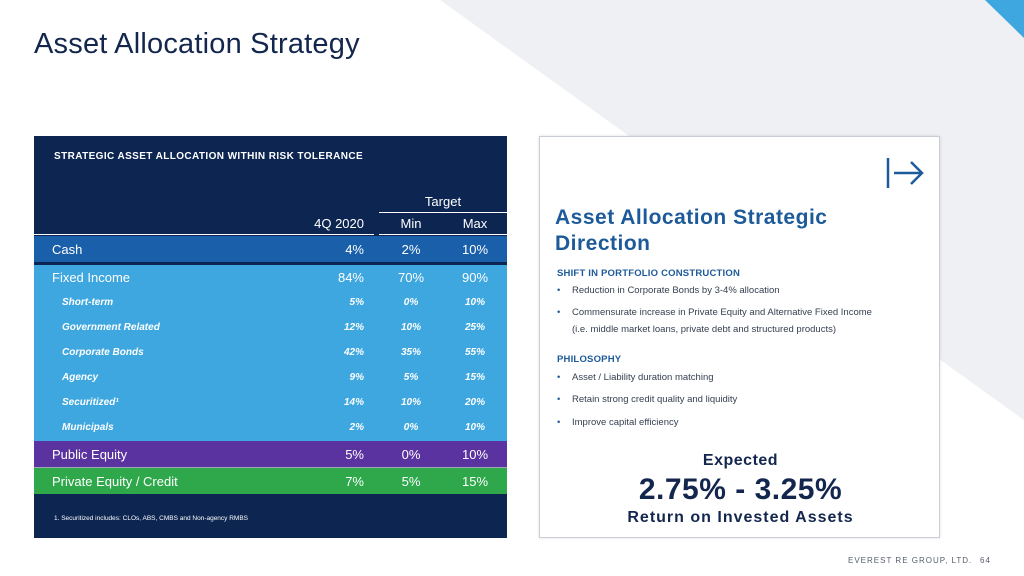 This screenshot has width=1024, height=576. Describe the element at coordinates (90, 402) in the screenshot. I see `row-label: Securitized¹` at that location.